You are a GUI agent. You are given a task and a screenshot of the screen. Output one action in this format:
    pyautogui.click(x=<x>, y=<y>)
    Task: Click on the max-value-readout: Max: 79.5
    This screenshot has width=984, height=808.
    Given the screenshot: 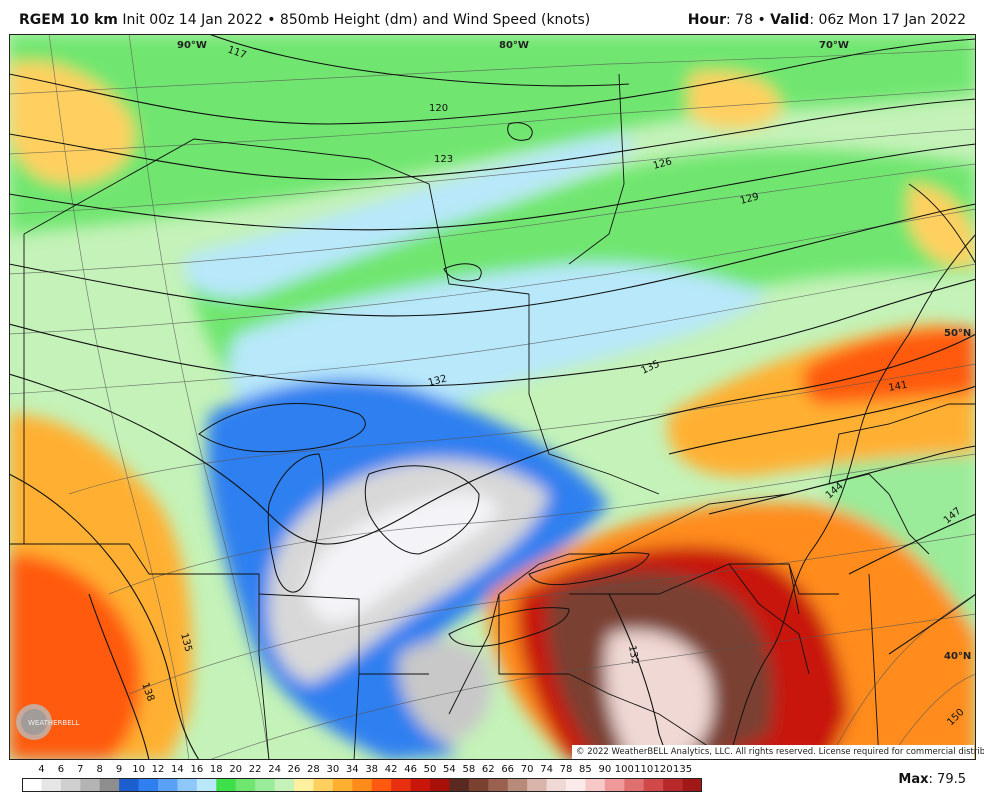 What is the action you would take?
    pyautogui.click(x=932, y=779)
    